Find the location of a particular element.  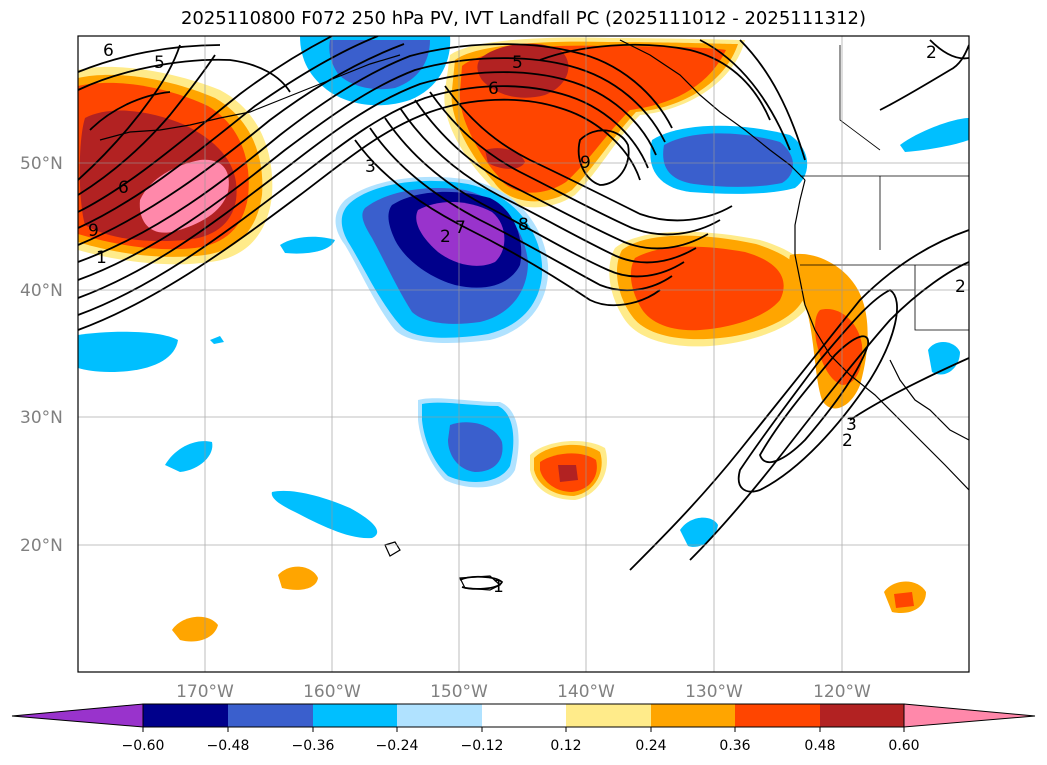

lat-label-30n: 30°N is located at coordinates (41, 418).